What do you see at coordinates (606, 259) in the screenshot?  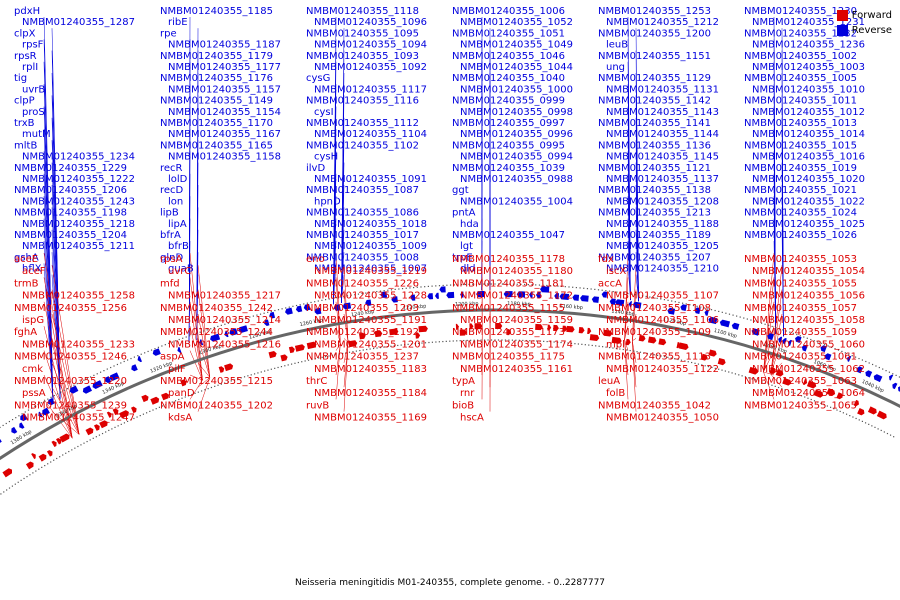 I see `forward-gene-label: fdx` at bounding box center [606, 259].